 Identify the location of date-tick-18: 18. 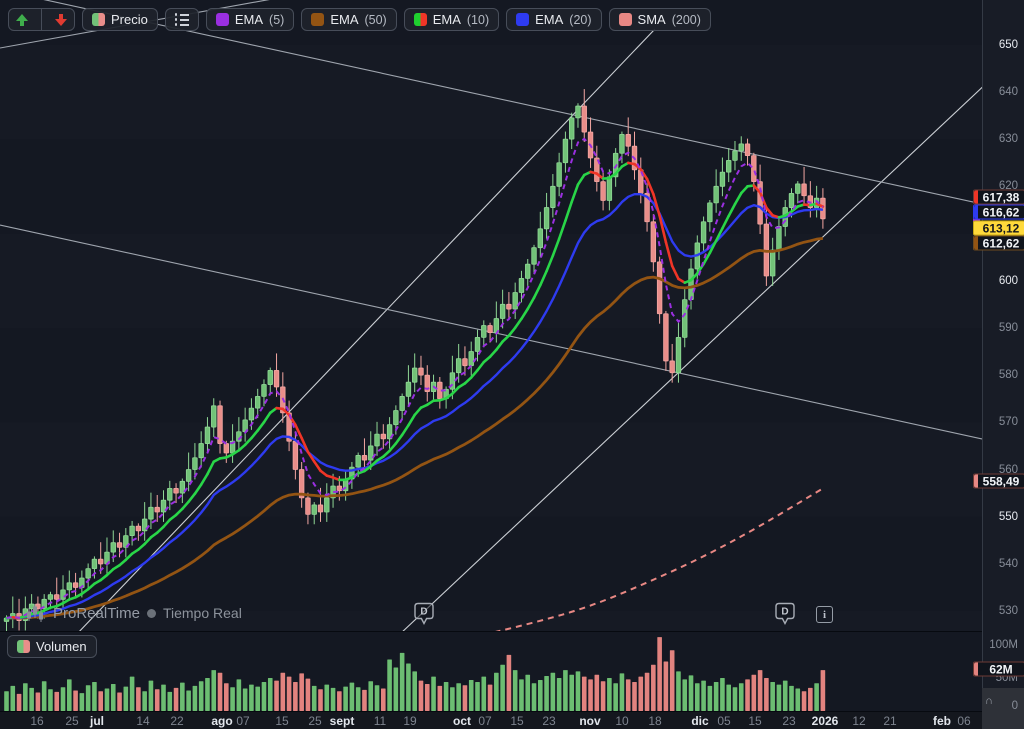
(655, 720).